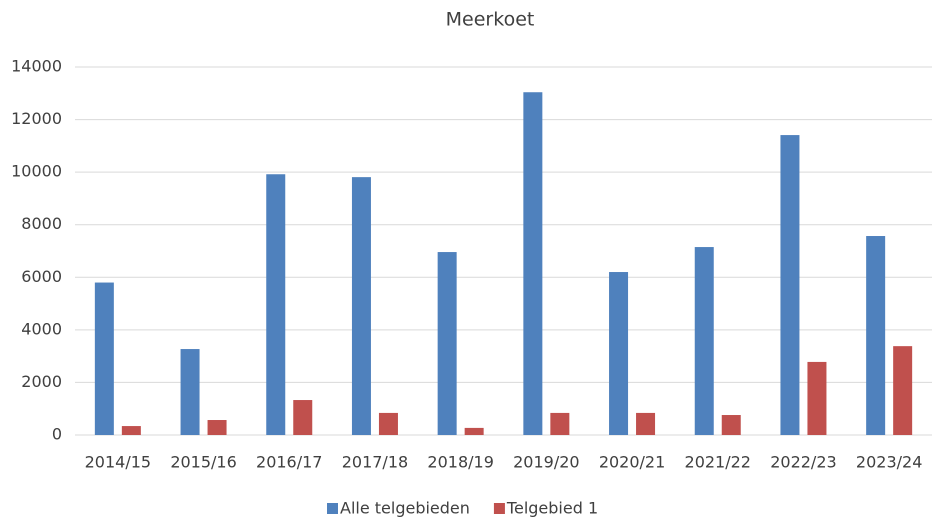  What do you see at coordinates (803, 462) in the screenshot?
I see `x-tick-label: 2022/23` at bounding box center [803, 462].